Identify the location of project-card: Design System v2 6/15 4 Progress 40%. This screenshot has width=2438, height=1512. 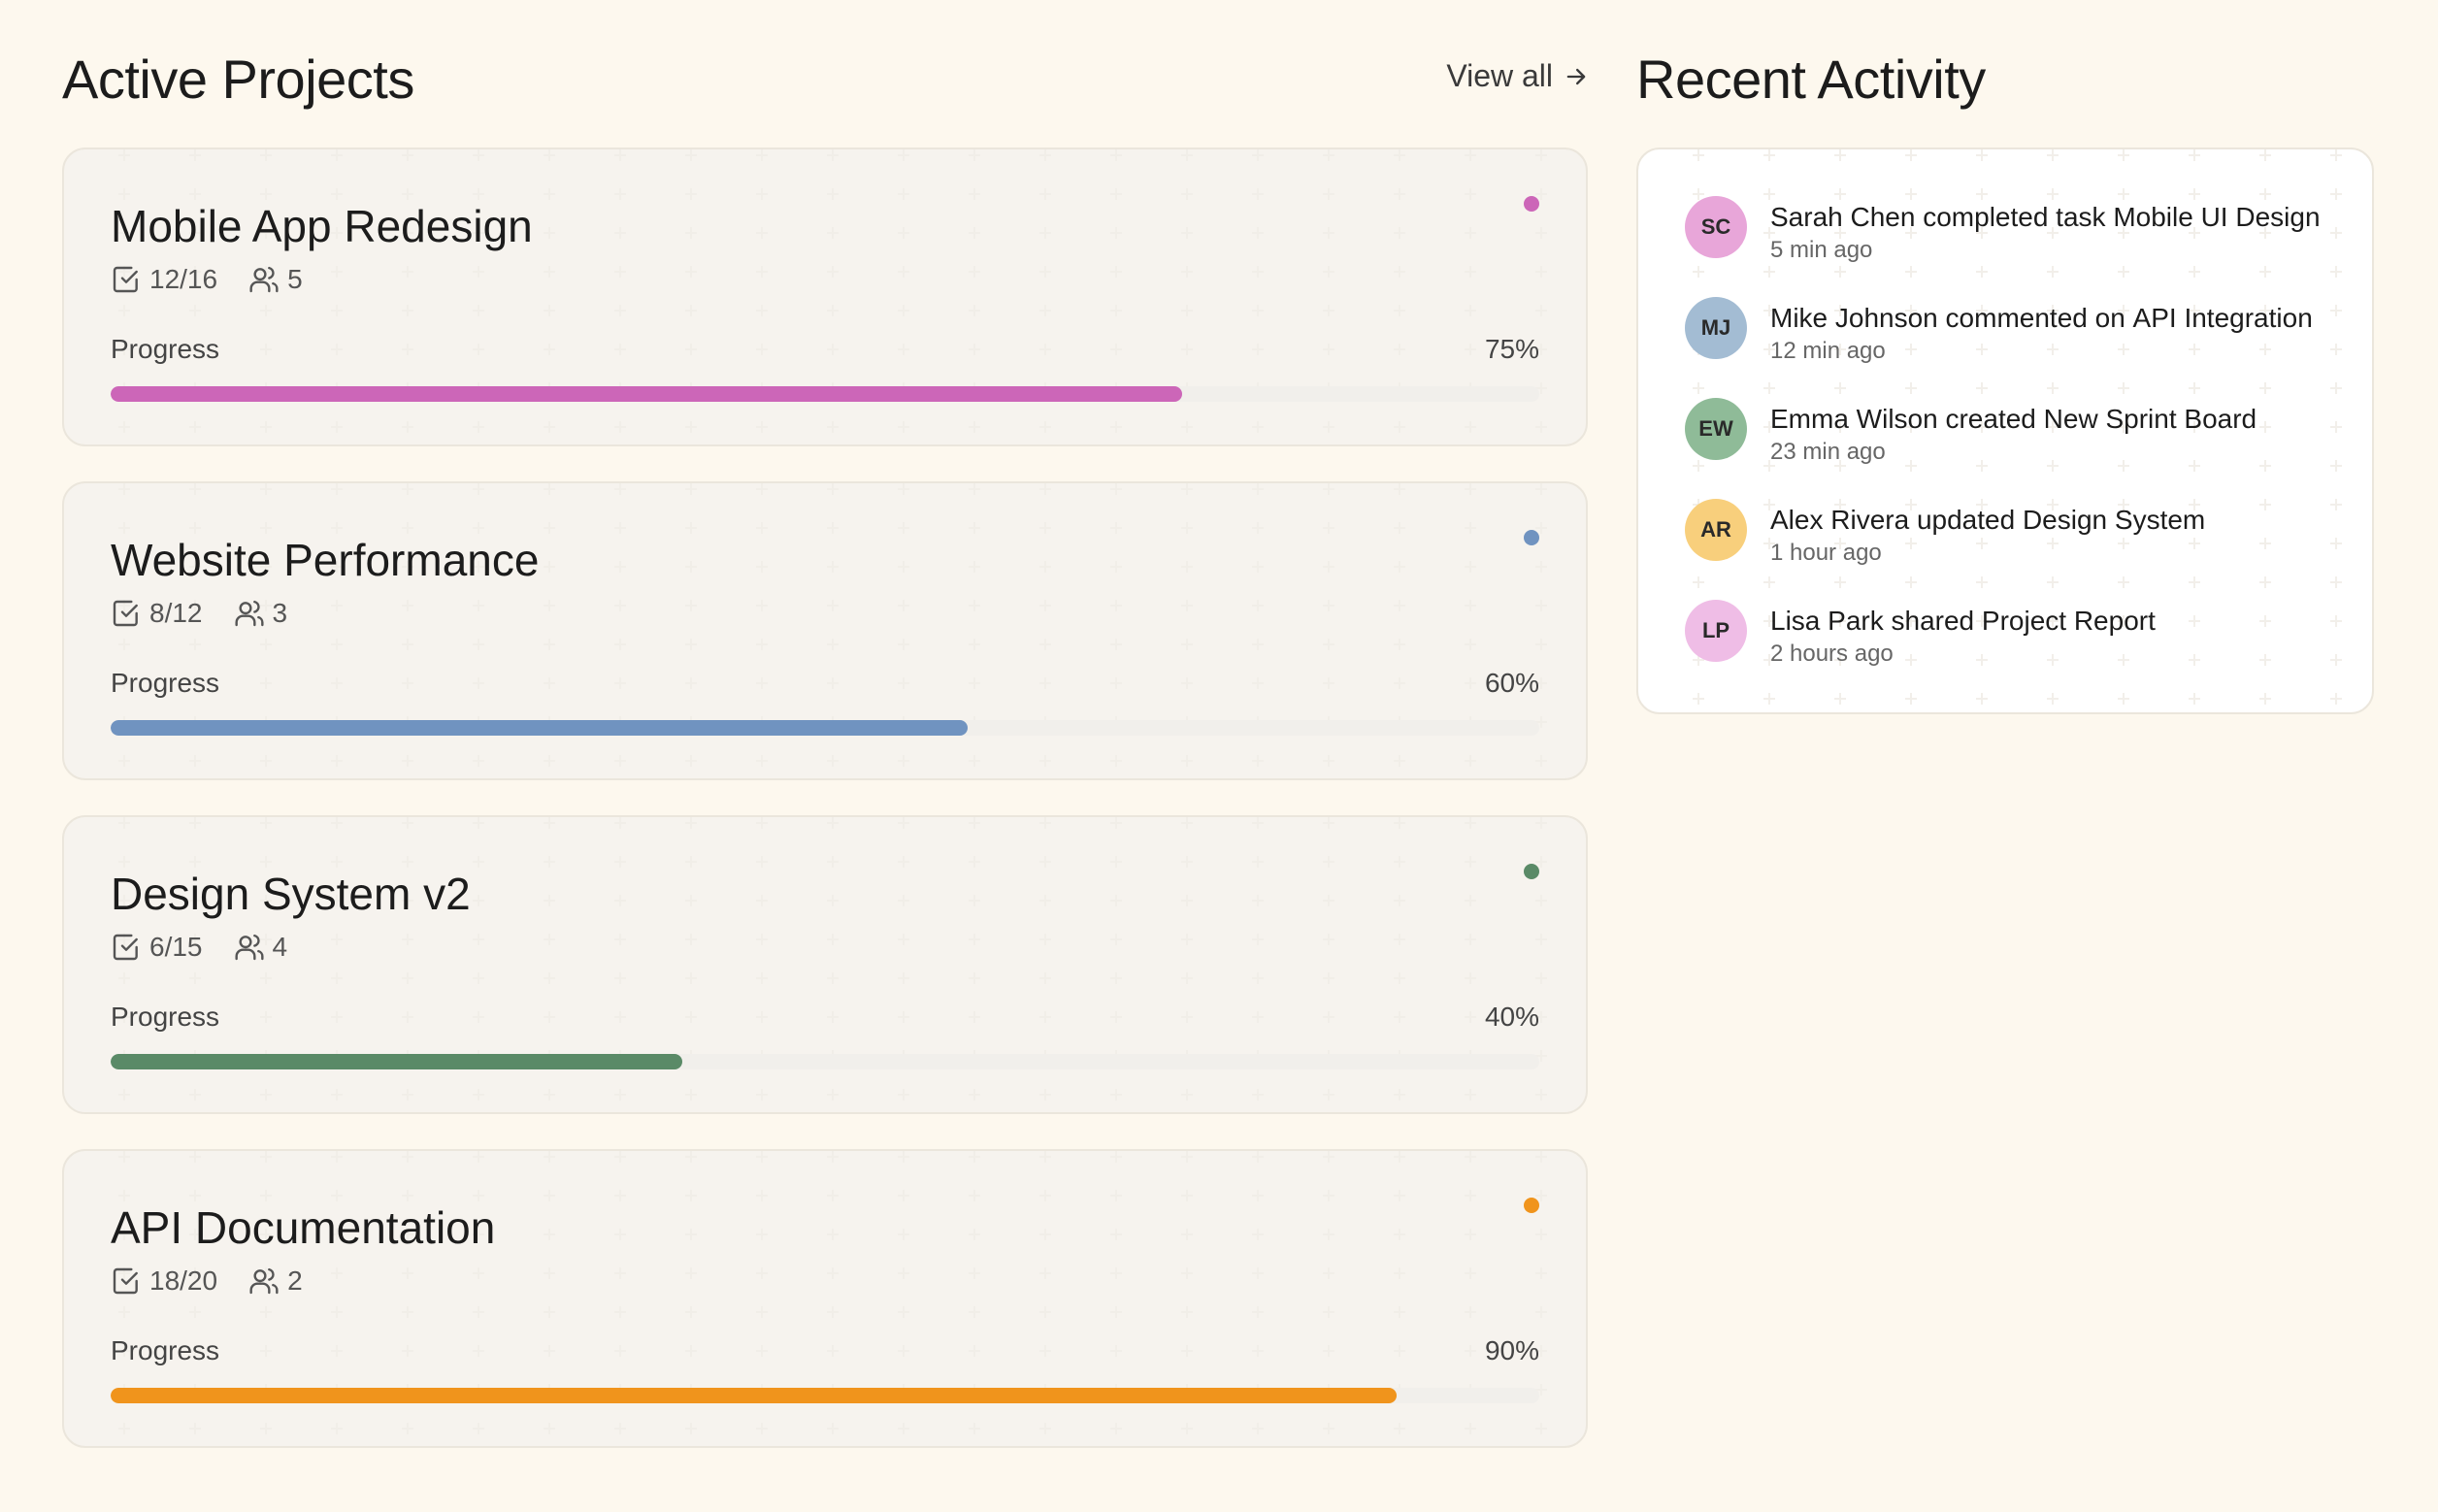
(825, 964).